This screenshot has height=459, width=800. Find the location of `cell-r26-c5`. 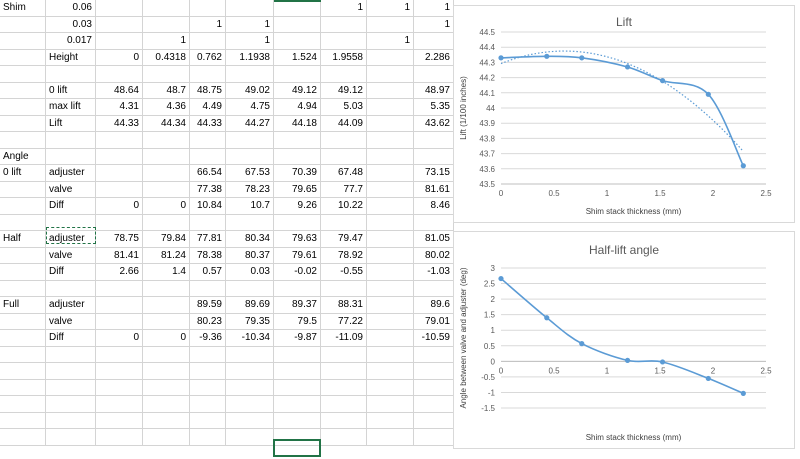

cell-r26-c5 is located at coordinates (208, 420).